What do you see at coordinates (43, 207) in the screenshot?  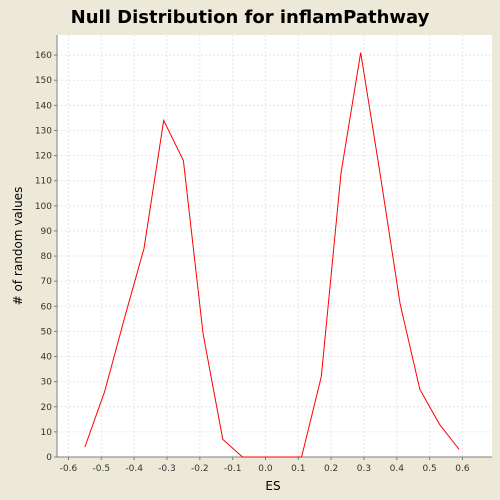 I see `y-tick-label: 100` at bounding box center [43, 207].